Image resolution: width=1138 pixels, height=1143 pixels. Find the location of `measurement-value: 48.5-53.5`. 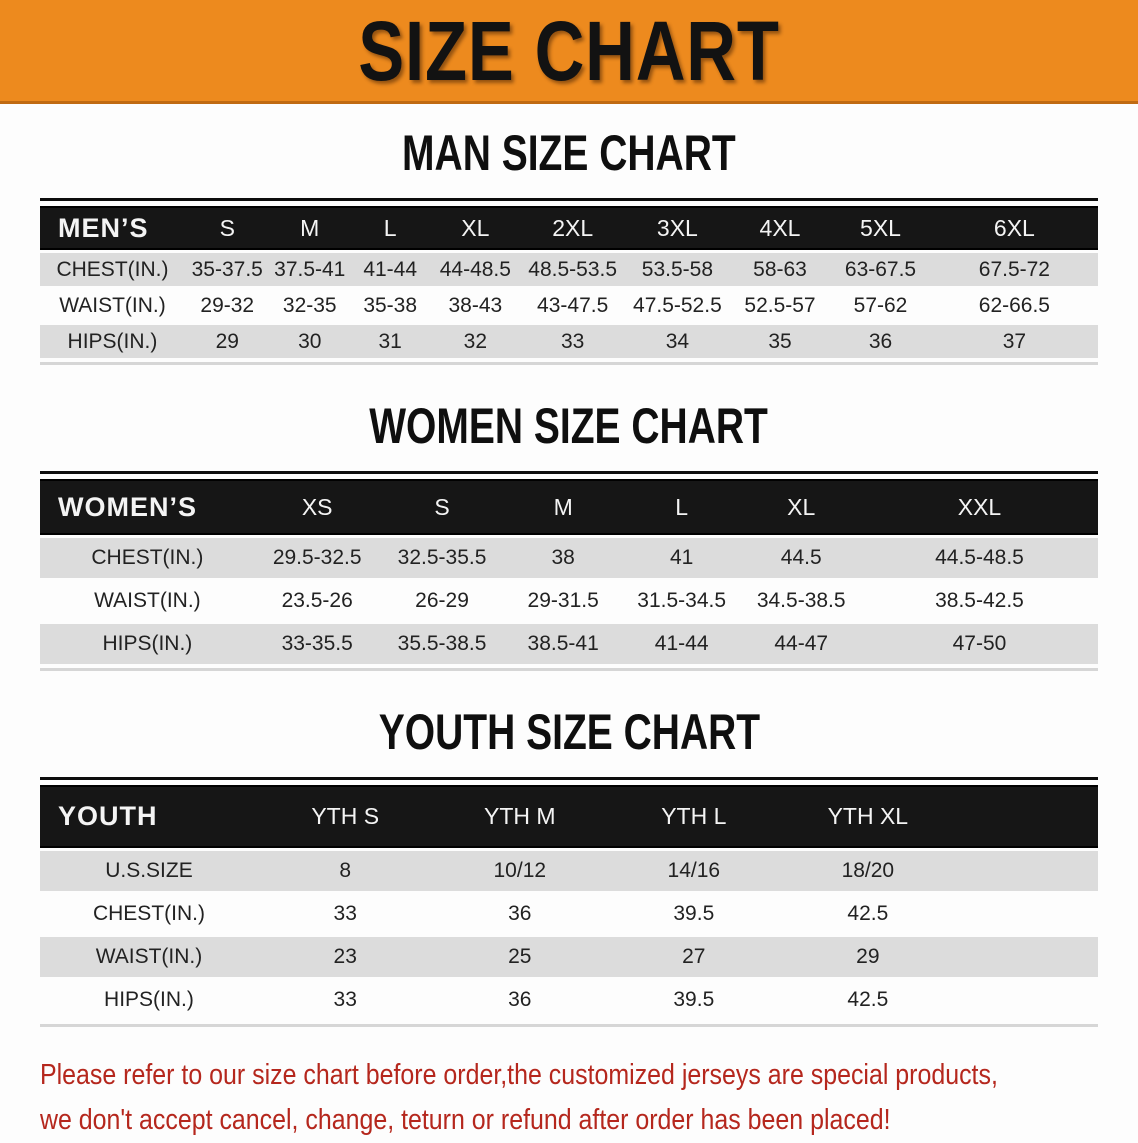

measurement-value: 48.5-53.5 is located at coordinates (573, 269).